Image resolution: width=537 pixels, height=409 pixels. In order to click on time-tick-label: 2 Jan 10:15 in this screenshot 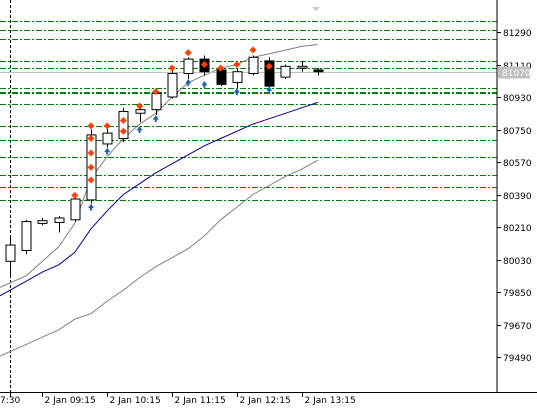, I will do `click(135, 401)`.